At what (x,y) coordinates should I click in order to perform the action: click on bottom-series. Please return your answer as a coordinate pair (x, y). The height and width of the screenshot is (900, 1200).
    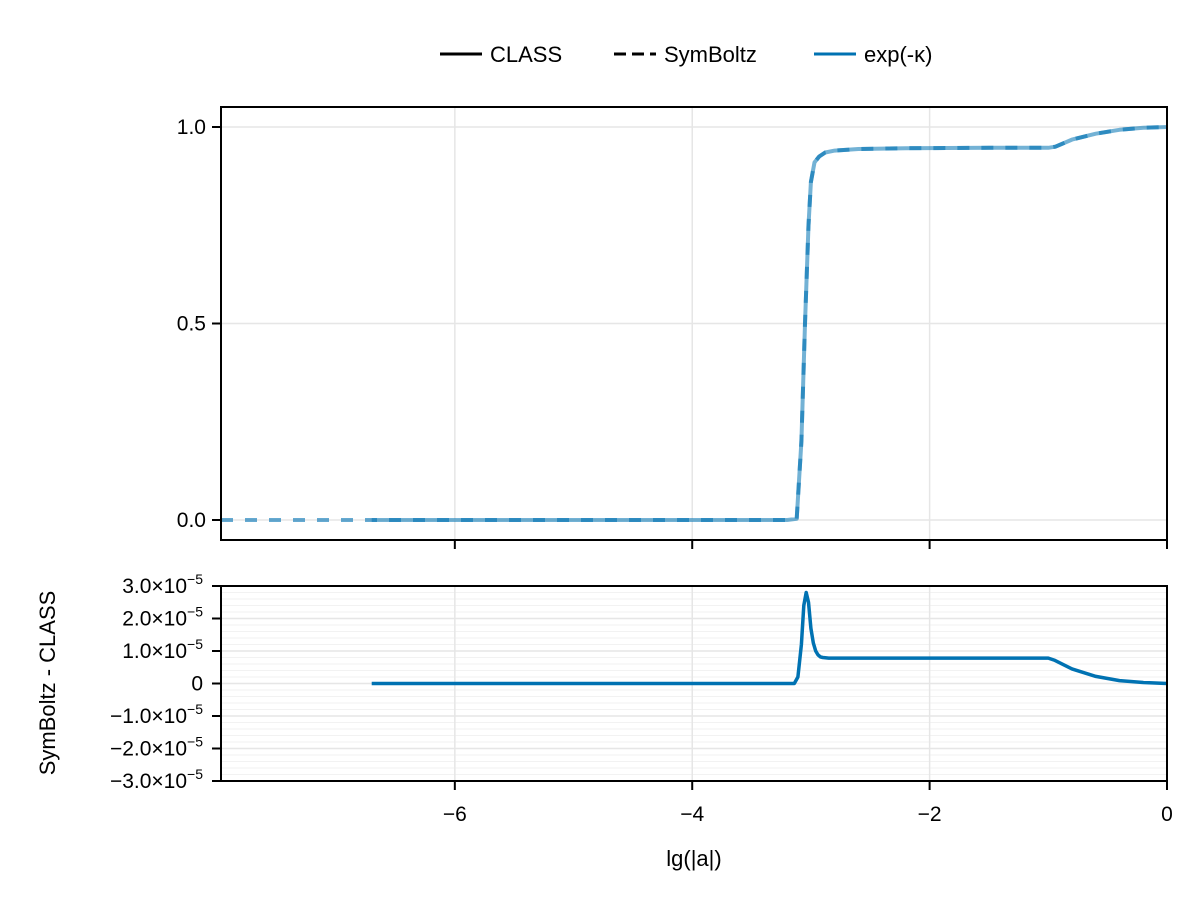
    Looking at the image, I should click on (769, 638).